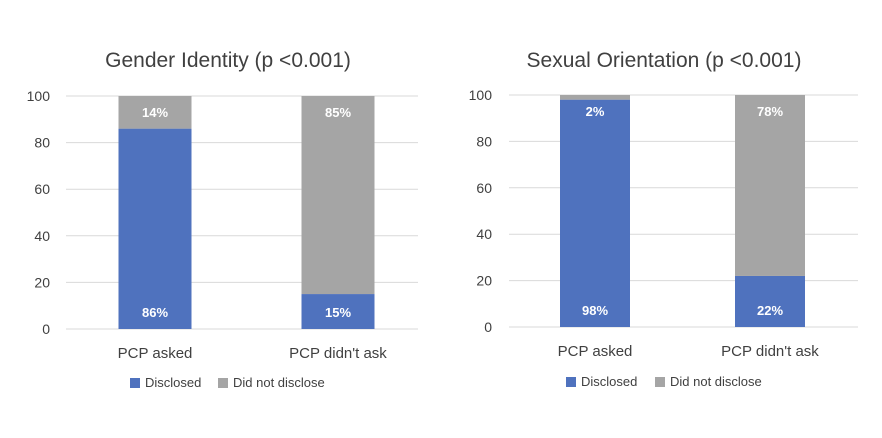 This screenshot has width=882, height=438. I want to click on data-label: 22%, so click(770, 310).